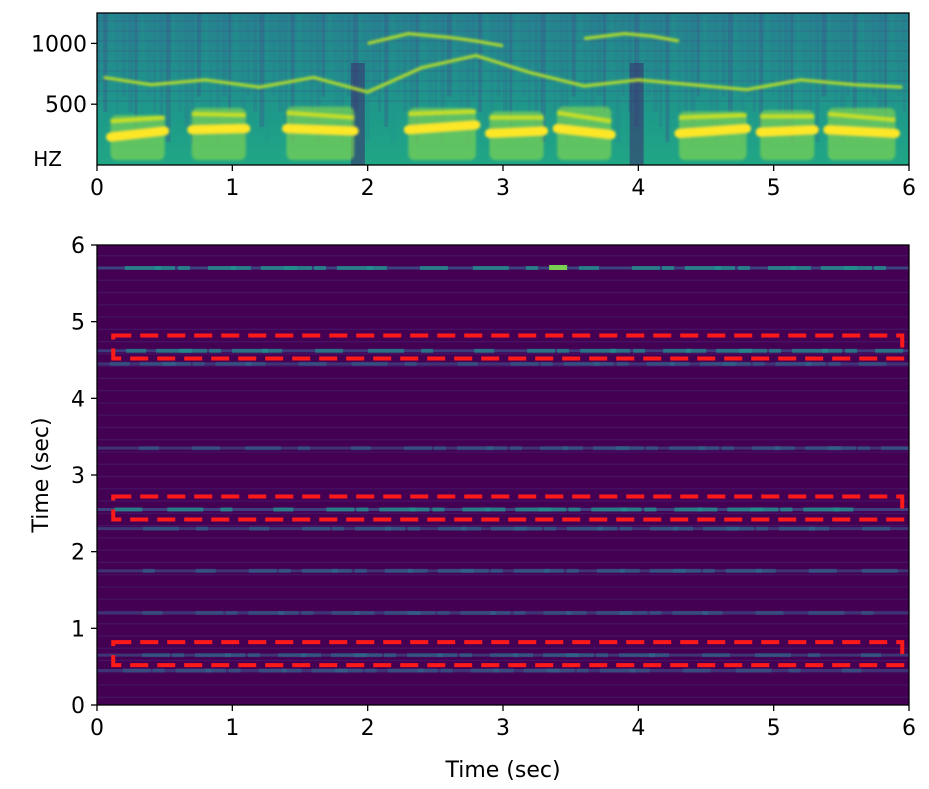 The image size is (929, 789). I want to click on spectrogram-marks, so click(503, 96).